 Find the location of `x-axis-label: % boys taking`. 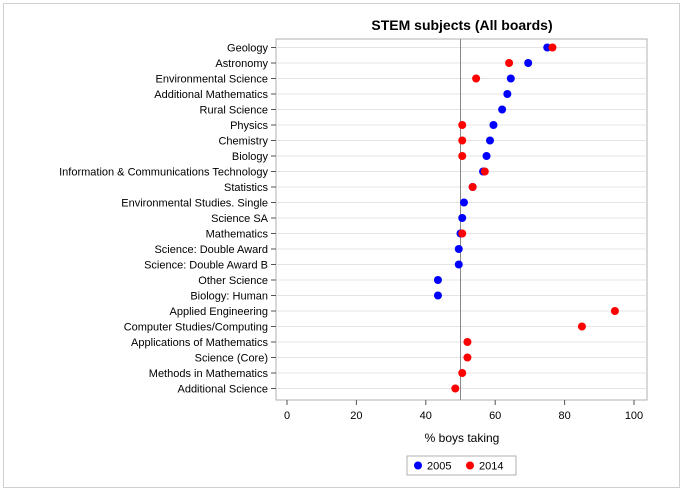

x-axis-label: % boys taking is located at coordinates (462, 438).